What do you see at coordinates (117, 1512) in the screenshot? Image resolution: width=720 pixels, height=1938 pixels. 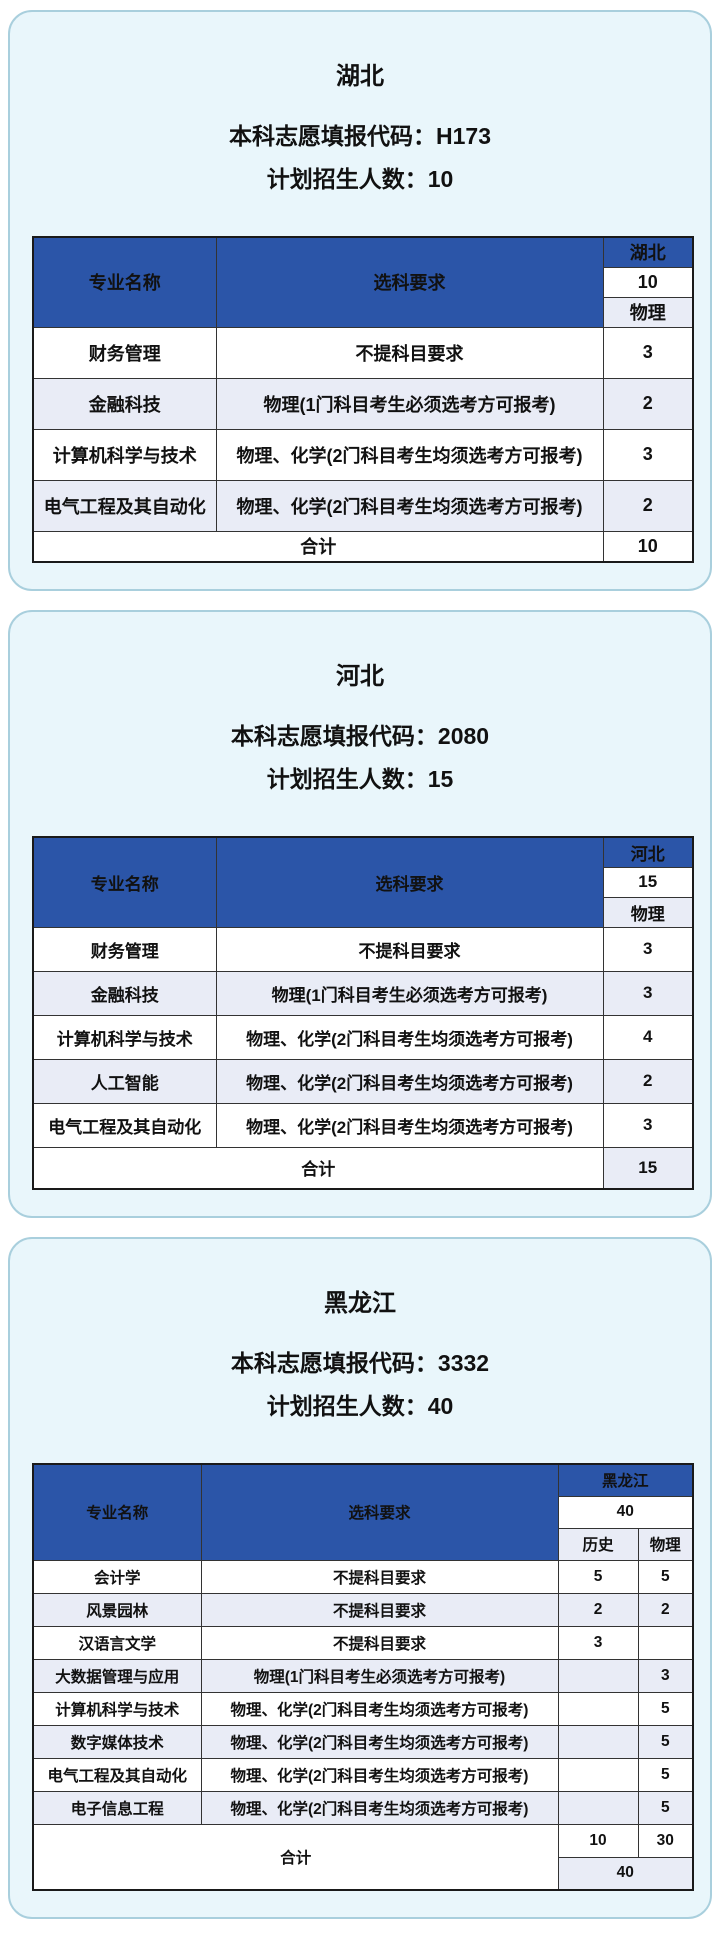 I see `col-header-major: 专业名称` at bounding box center [117, 1512].